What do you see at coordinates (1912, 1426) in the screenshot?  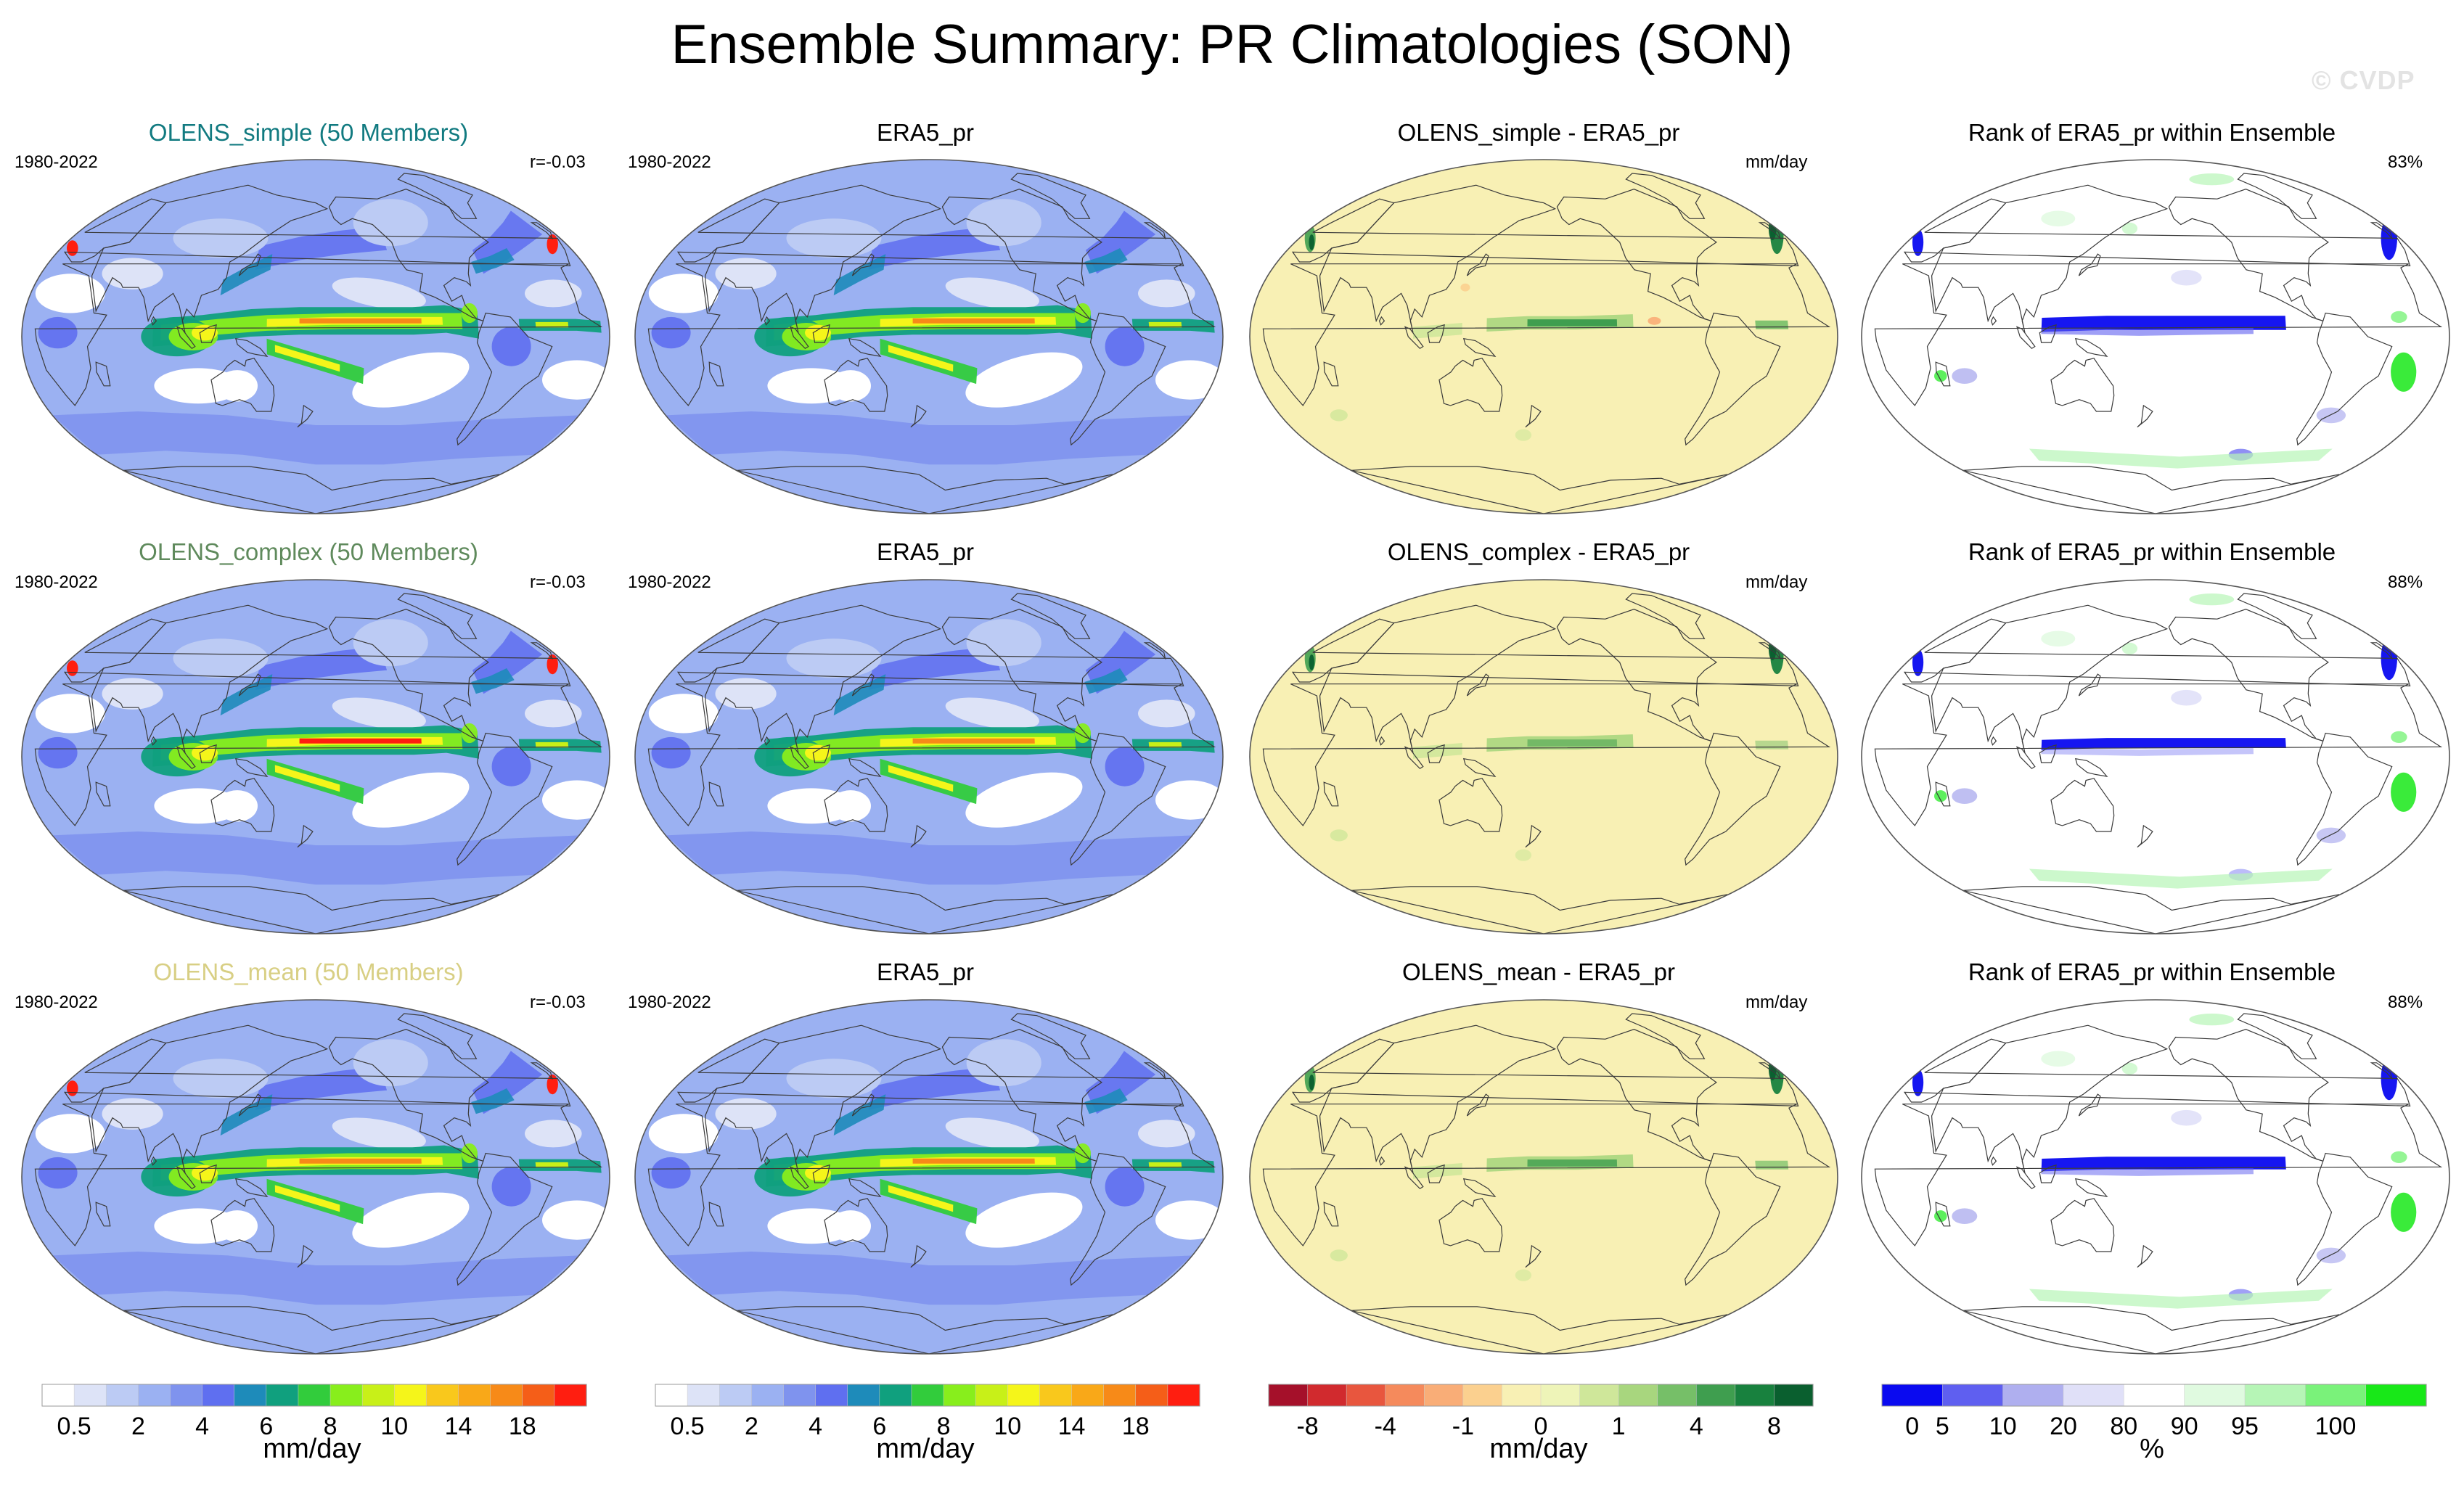 I see `rank-colorbar-tick-label: 0` at bounding box center [1912, 1426].